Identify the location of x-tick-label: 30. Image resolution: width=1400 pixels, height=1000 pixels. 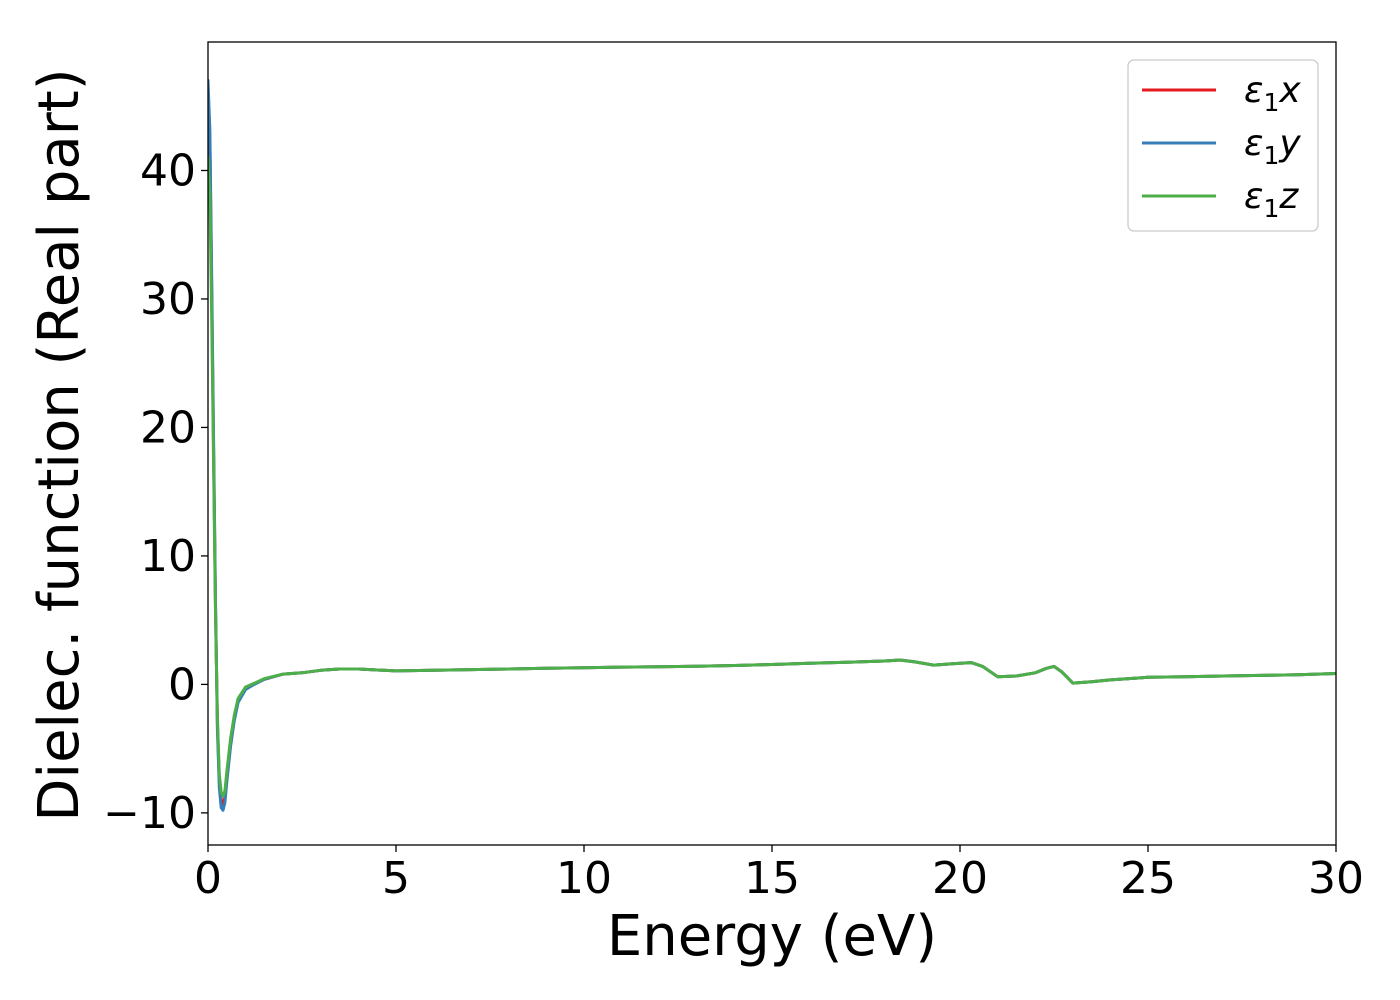
(1336, 878).